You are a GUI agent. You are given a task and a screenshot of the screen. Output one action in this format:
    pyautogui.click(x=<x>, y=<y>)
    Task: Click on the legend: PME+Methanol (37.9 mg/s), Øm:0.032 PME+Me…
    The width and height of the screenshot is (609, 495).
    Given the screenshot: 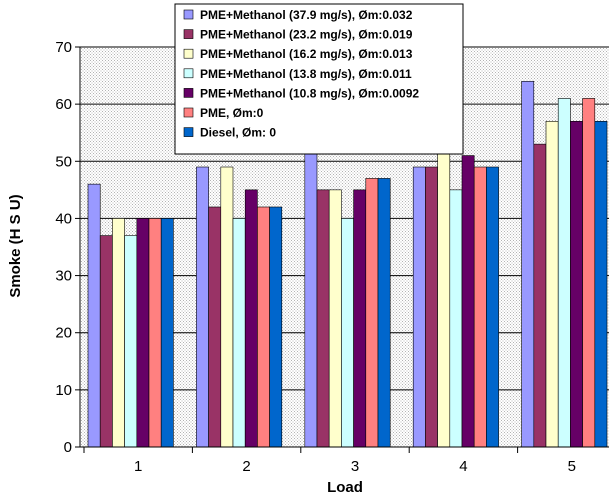 What is the action you would take?
    pyautogui.click(x=319, y=79)
    